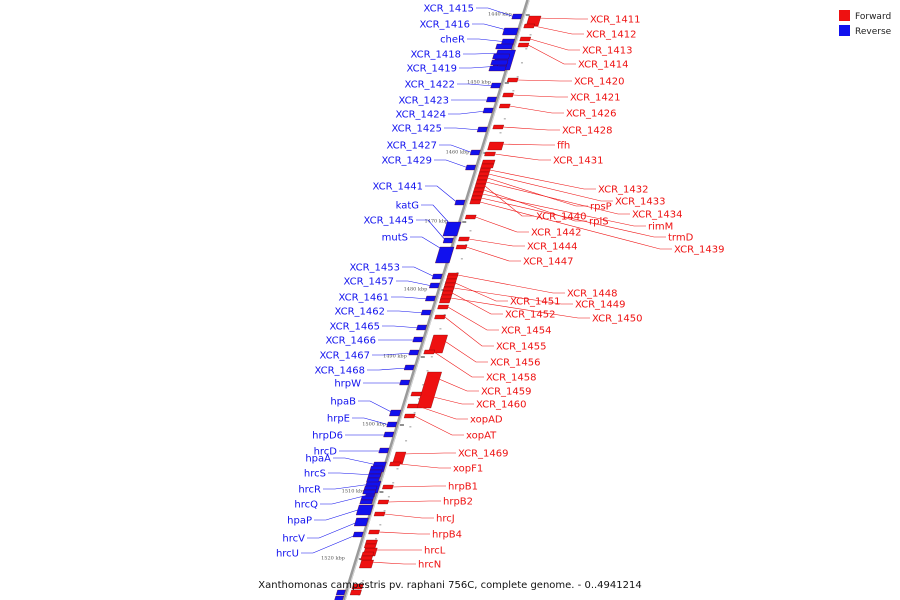  What do you see at coordinates (429, 565) in the screenshot?
I see `gene-label-hrcn: hrcN` at bounding box center [429, 565].